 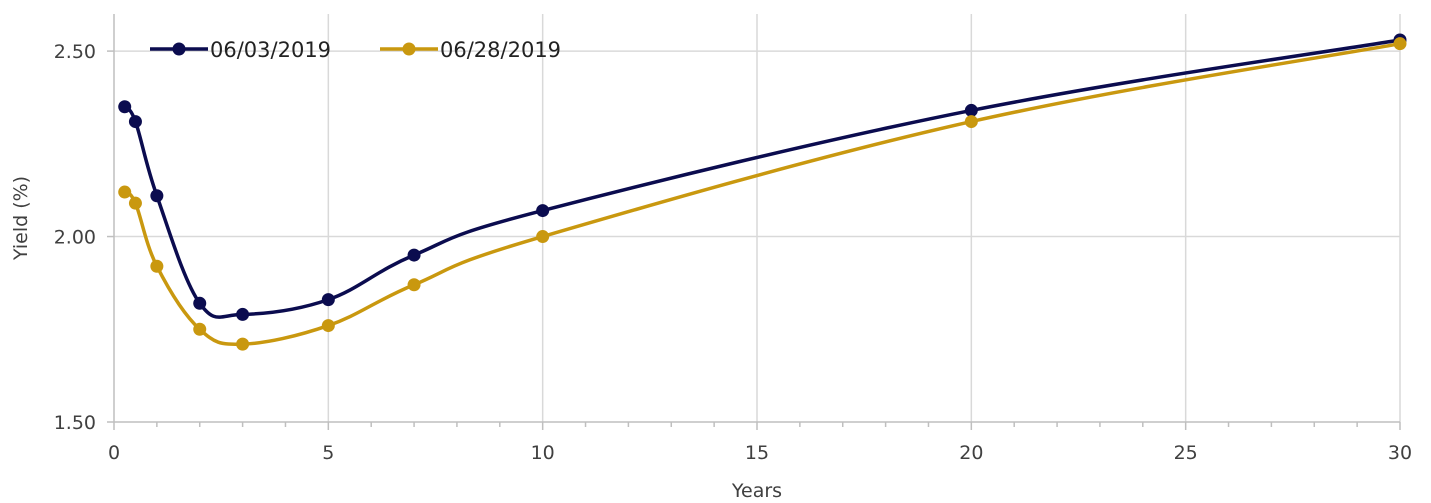 What do you see at coordinates (75, 238) in the screenshot?
I see `y-tick-label: 2.00` at bounding box center [75, 238].